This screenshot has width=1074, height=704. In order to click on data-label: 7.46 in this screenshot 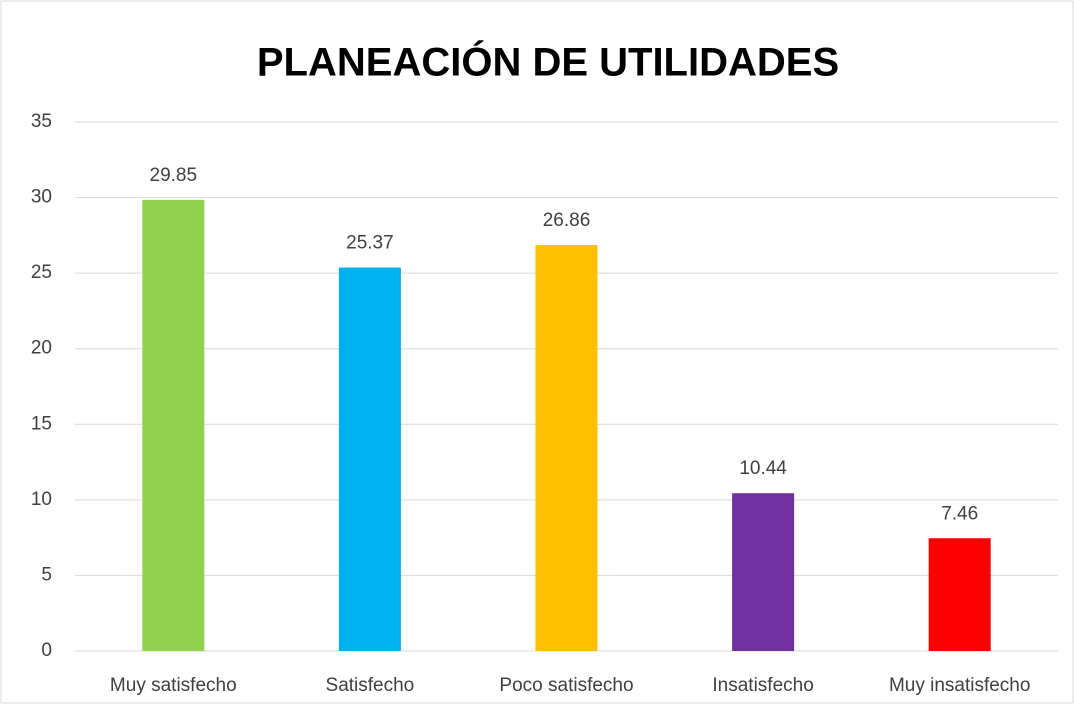, I will do `click(959, 513)`.